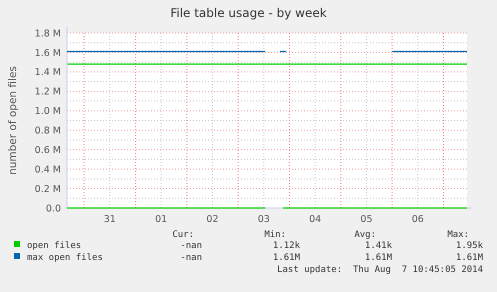 The height and width of the screenshot is (292, 497). Describe the element at coordinates (47, 150) in the screenshot. I see `y-tick-label: 0.6 M` at that location.